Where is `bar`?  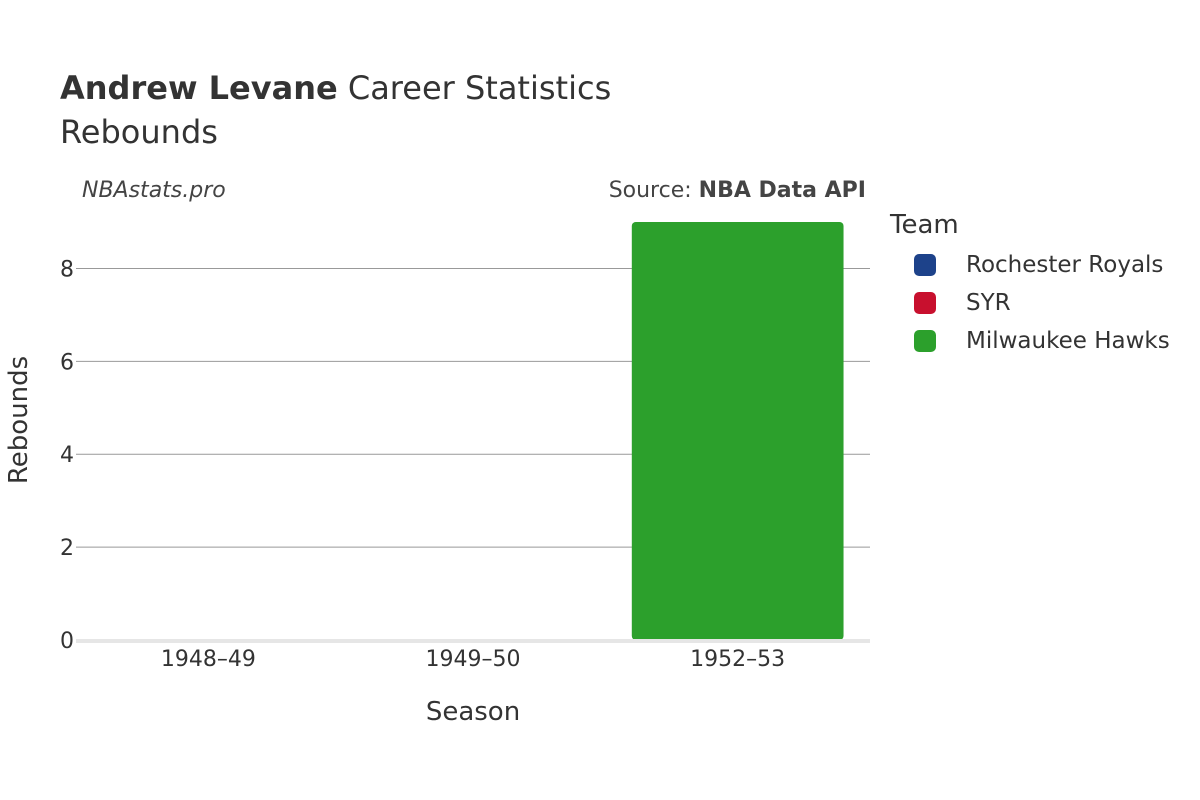
bar is located at coordinates (737, 431).